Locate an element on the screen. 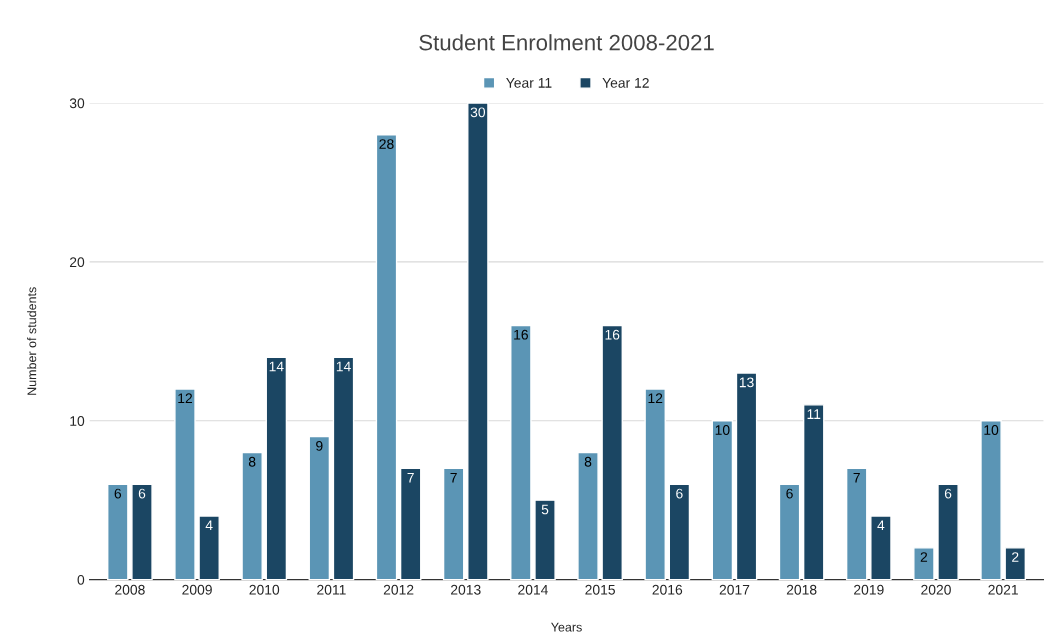 This screenshot has width=1054, height=644. legend-label: Year 12 is located at coordinates (625, 82).